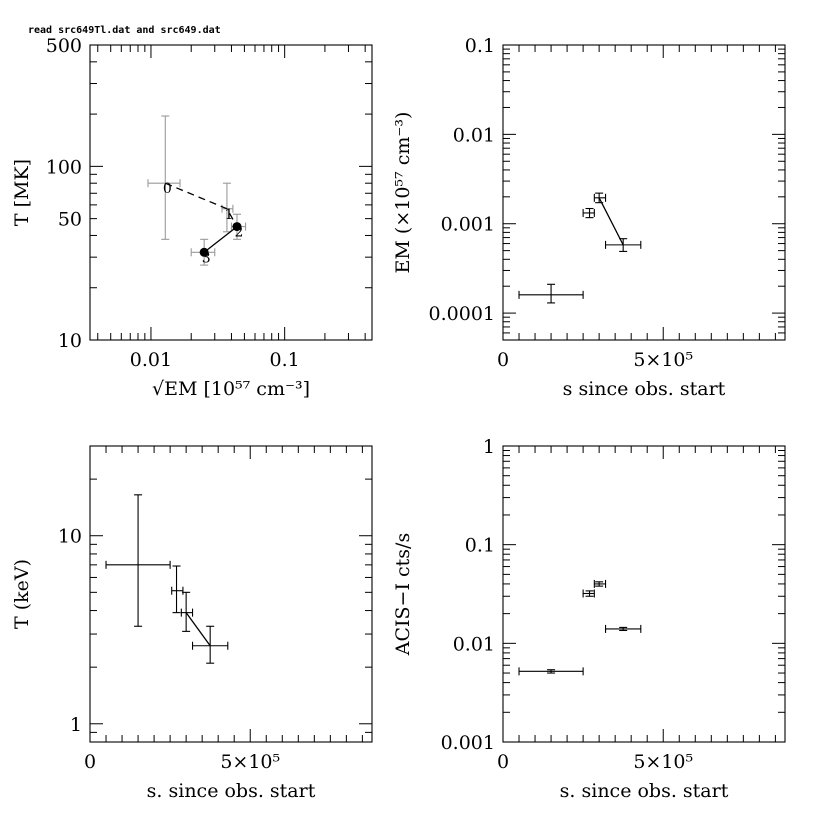  What do you see at coordinates (403, 594) in the screenshot?
I see `y-axis-label: ACIS−I cts/s` at bounding box center [403, 594].